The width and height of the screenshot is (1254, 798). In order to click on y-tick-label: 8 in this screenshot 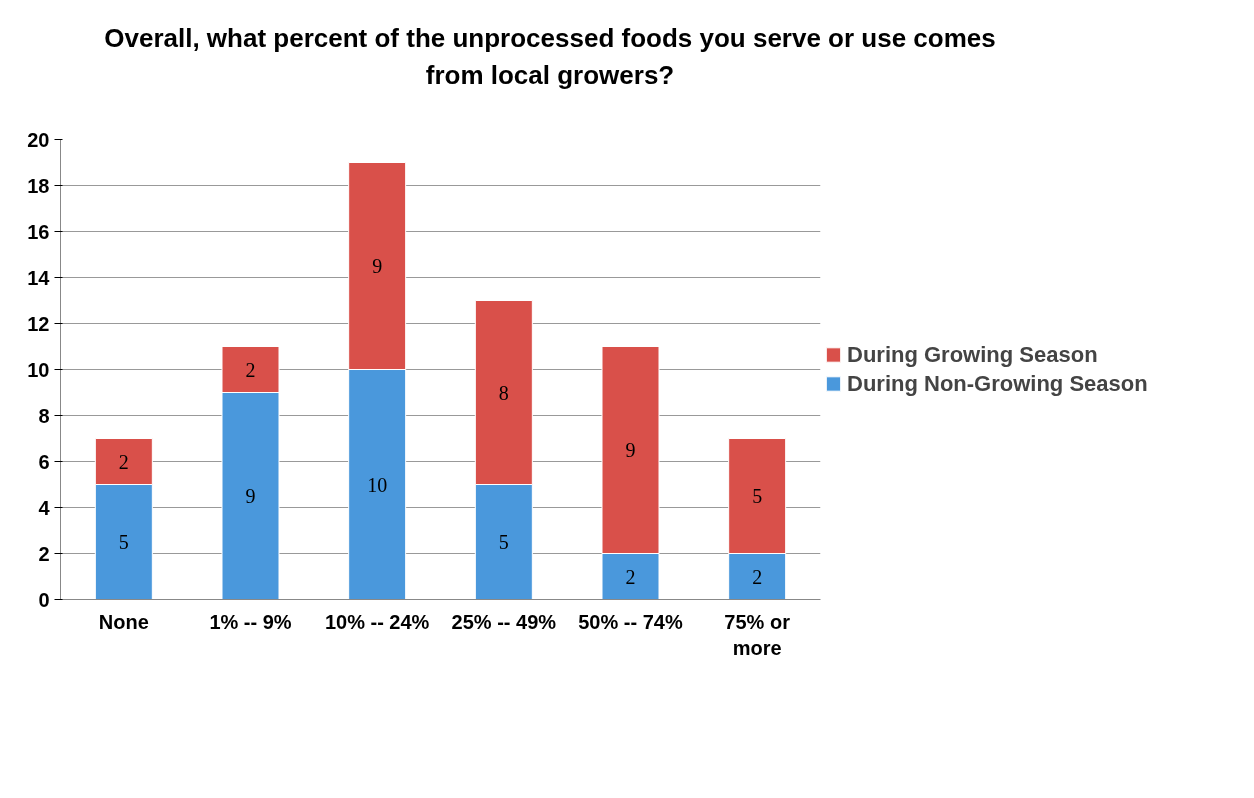, I will do `click(44, 415)`.